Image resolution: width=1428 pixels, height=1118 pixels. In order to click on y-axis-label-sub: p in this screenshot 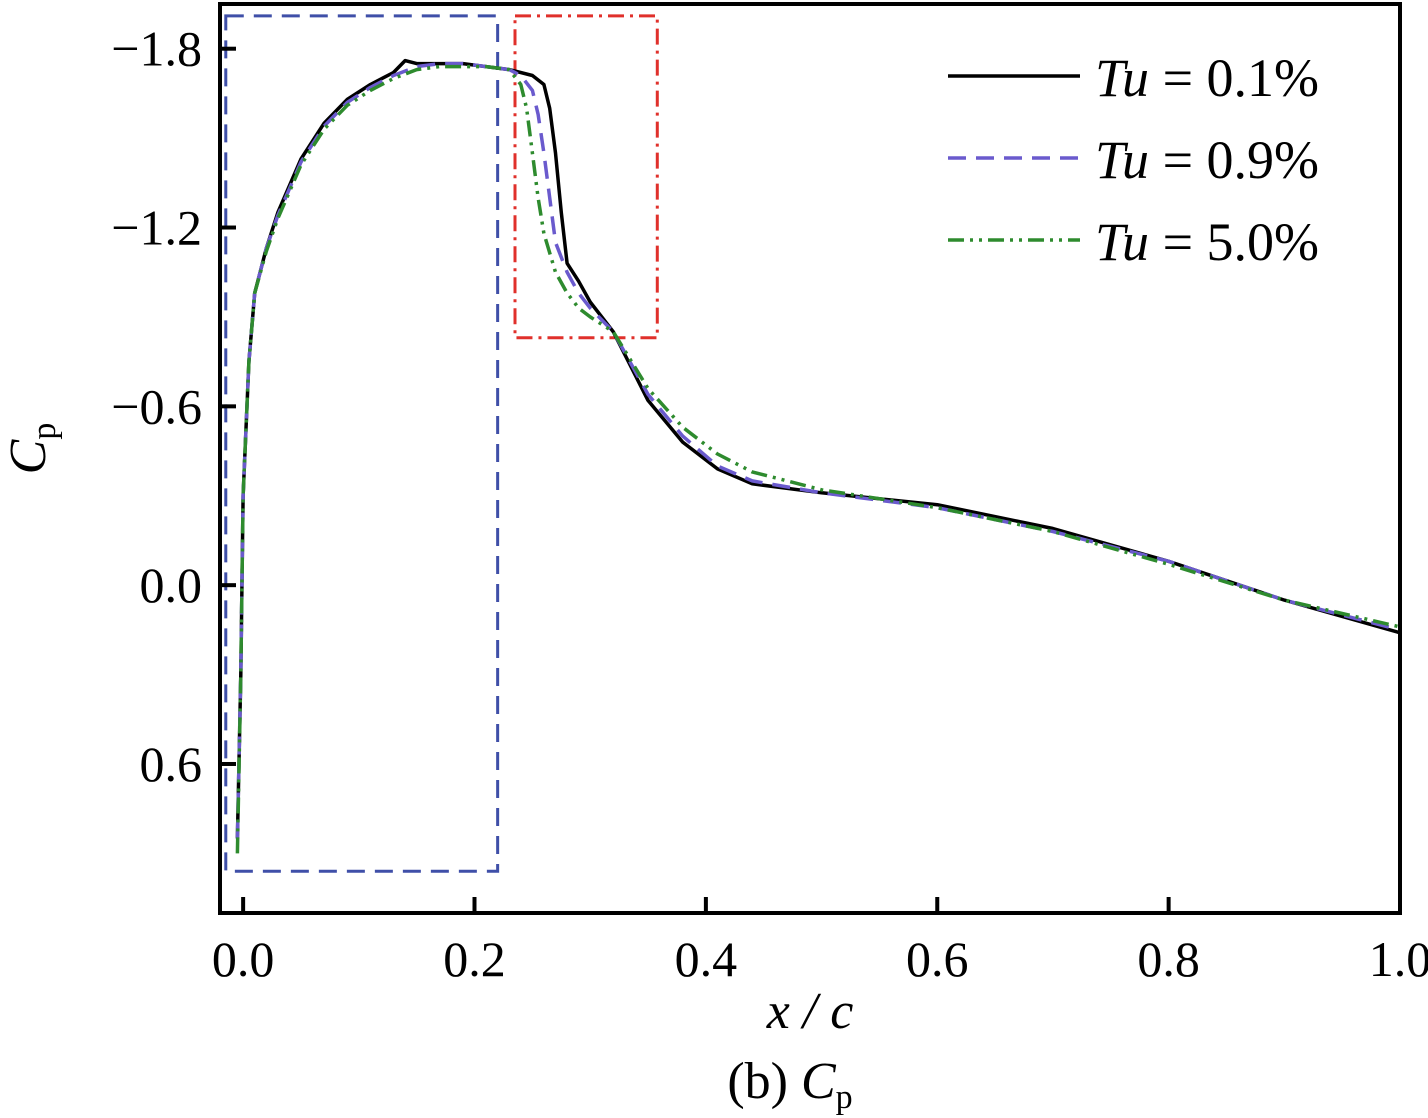, I will do `click(44, 431)`.